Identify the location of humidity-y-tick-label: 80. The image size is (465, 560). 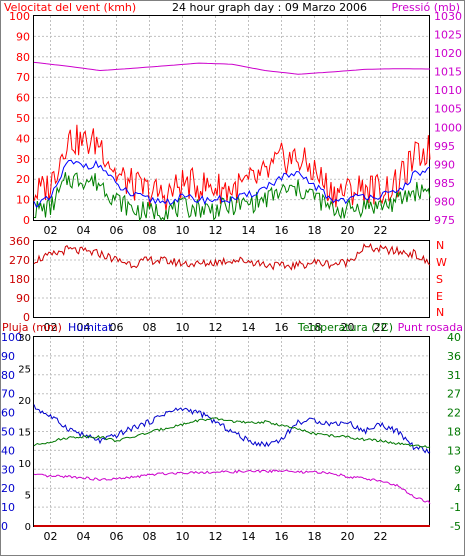
(8, 375).